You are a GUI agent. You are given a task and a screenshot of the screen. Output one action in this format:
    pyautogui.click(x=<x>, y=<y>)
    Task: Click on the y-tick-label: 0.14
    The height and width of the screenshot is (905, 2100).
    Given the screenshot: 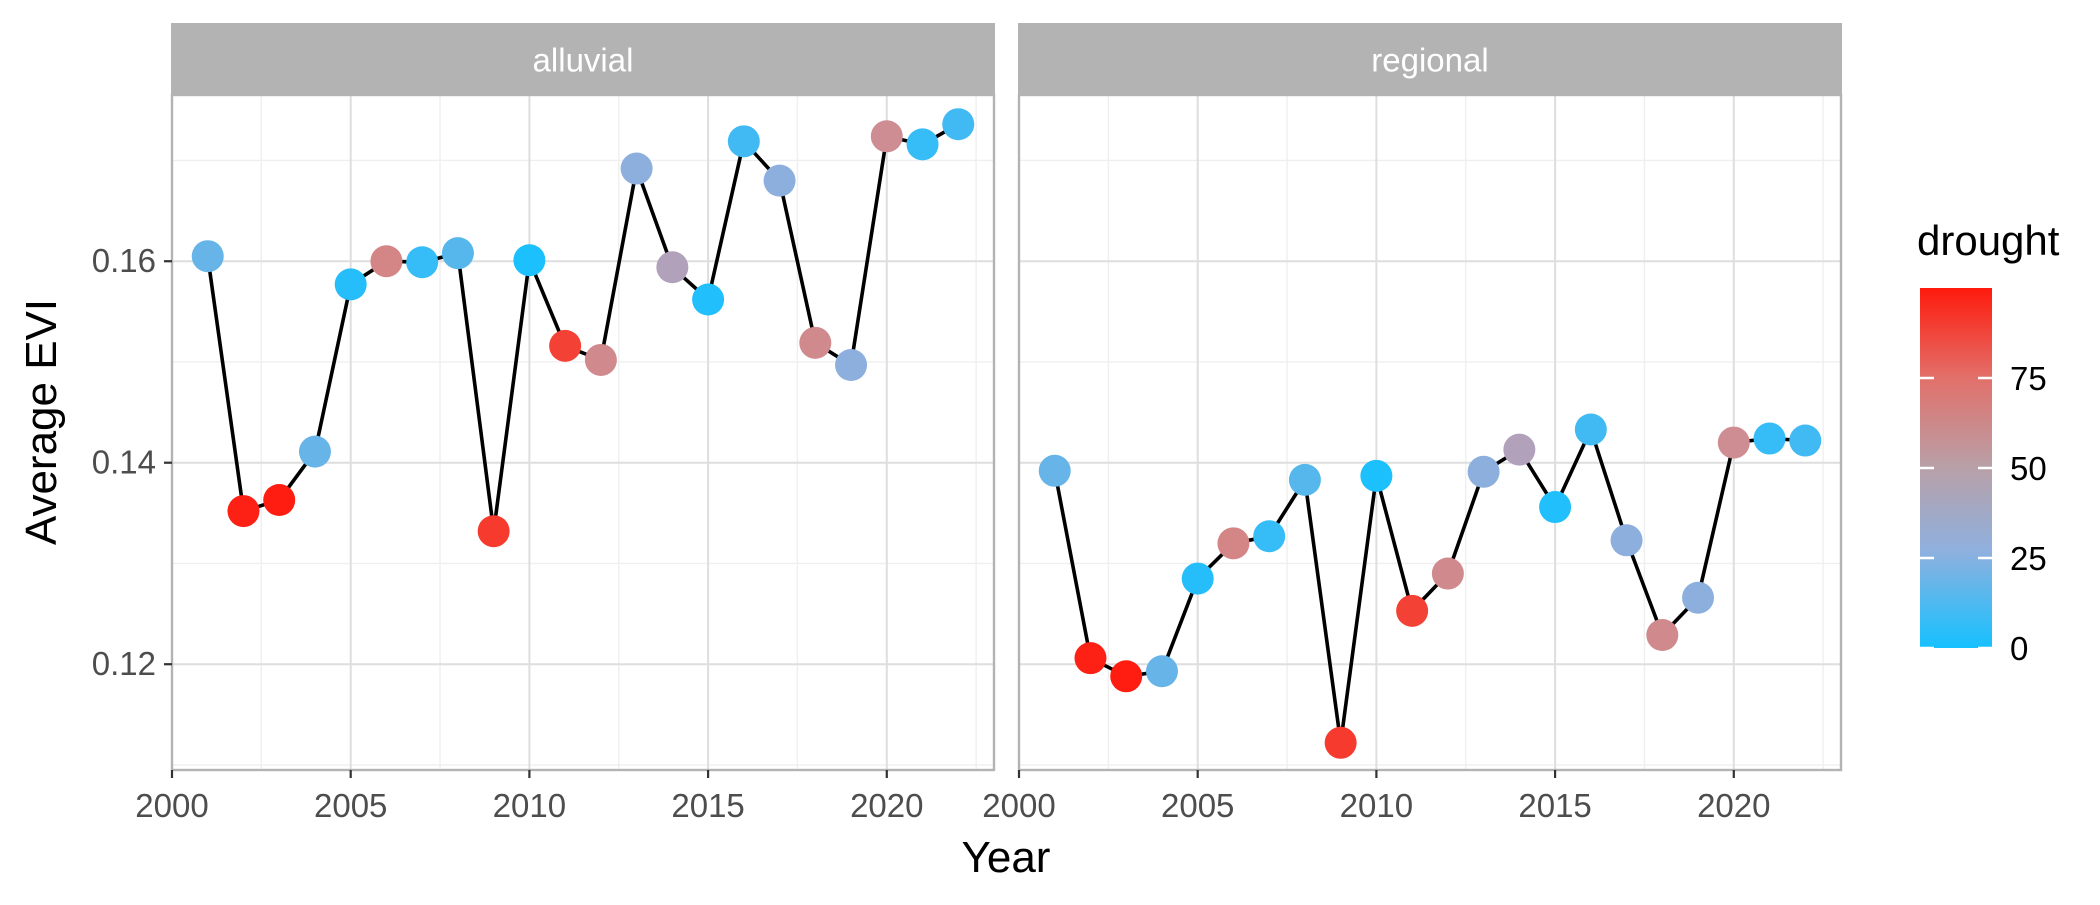 What is the action you would take?
    pyautogui.click(x=124, y=462)
    